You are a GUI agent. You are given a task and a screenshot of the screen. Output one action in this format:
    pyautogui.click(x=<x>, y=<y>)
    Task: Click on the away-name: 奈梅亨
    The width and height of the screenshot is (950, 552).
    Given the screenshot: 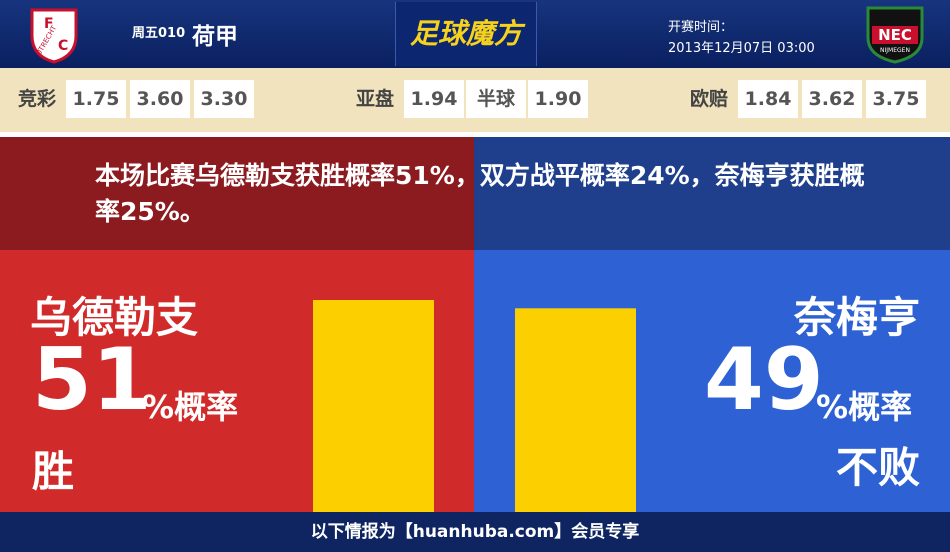 What is the action you would take?
    pyautogui.click(x=856, y=317)
    